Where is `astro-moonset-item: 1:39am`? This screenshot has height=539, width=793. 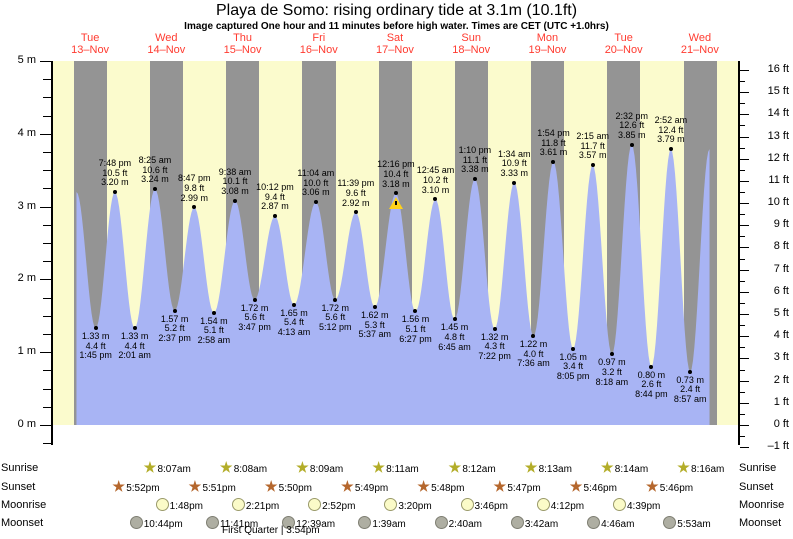 astro-moonset-item: 1:39am is located at coordinates (382, 524).